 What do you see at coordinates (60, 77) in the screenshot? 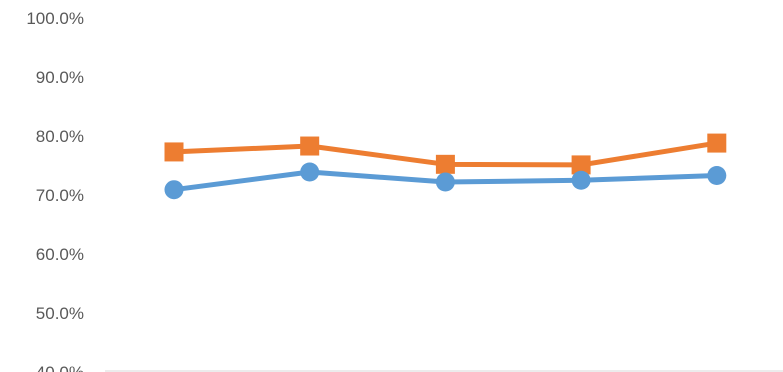
I see `y-tick-label: 90.0%` at bounding box center [60, 77].